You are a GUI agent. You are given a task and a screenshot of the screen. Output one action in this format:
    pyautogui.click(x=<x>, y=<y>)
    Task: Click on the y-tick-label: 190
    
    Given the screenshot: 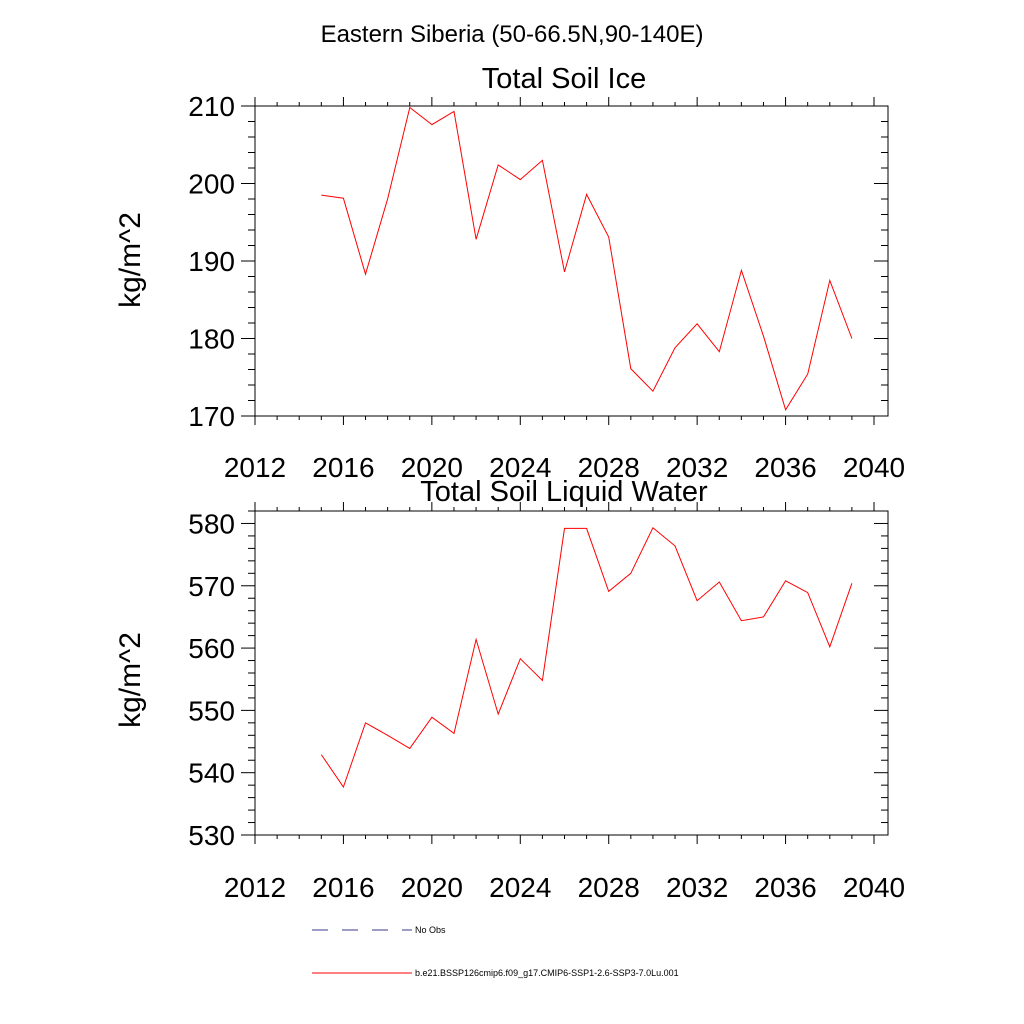 What is the action you would take?
    pyautogui.click(x=211, y=261)
    